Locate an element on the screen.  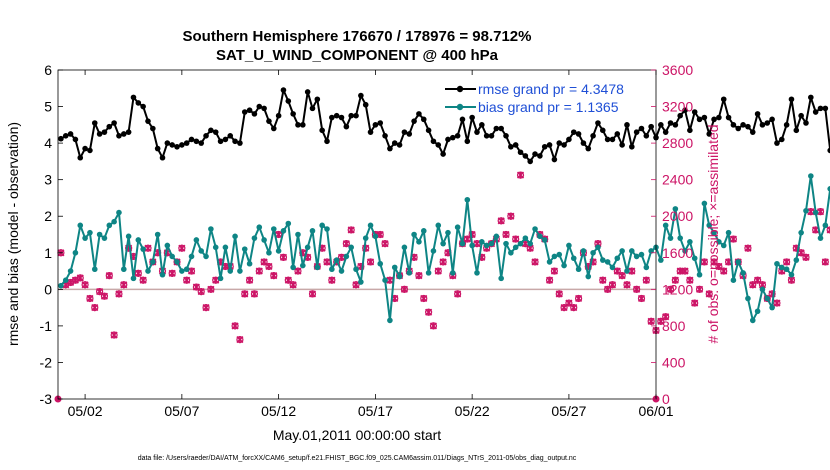
legend-bias-marker is located at coordinates (460, 107).